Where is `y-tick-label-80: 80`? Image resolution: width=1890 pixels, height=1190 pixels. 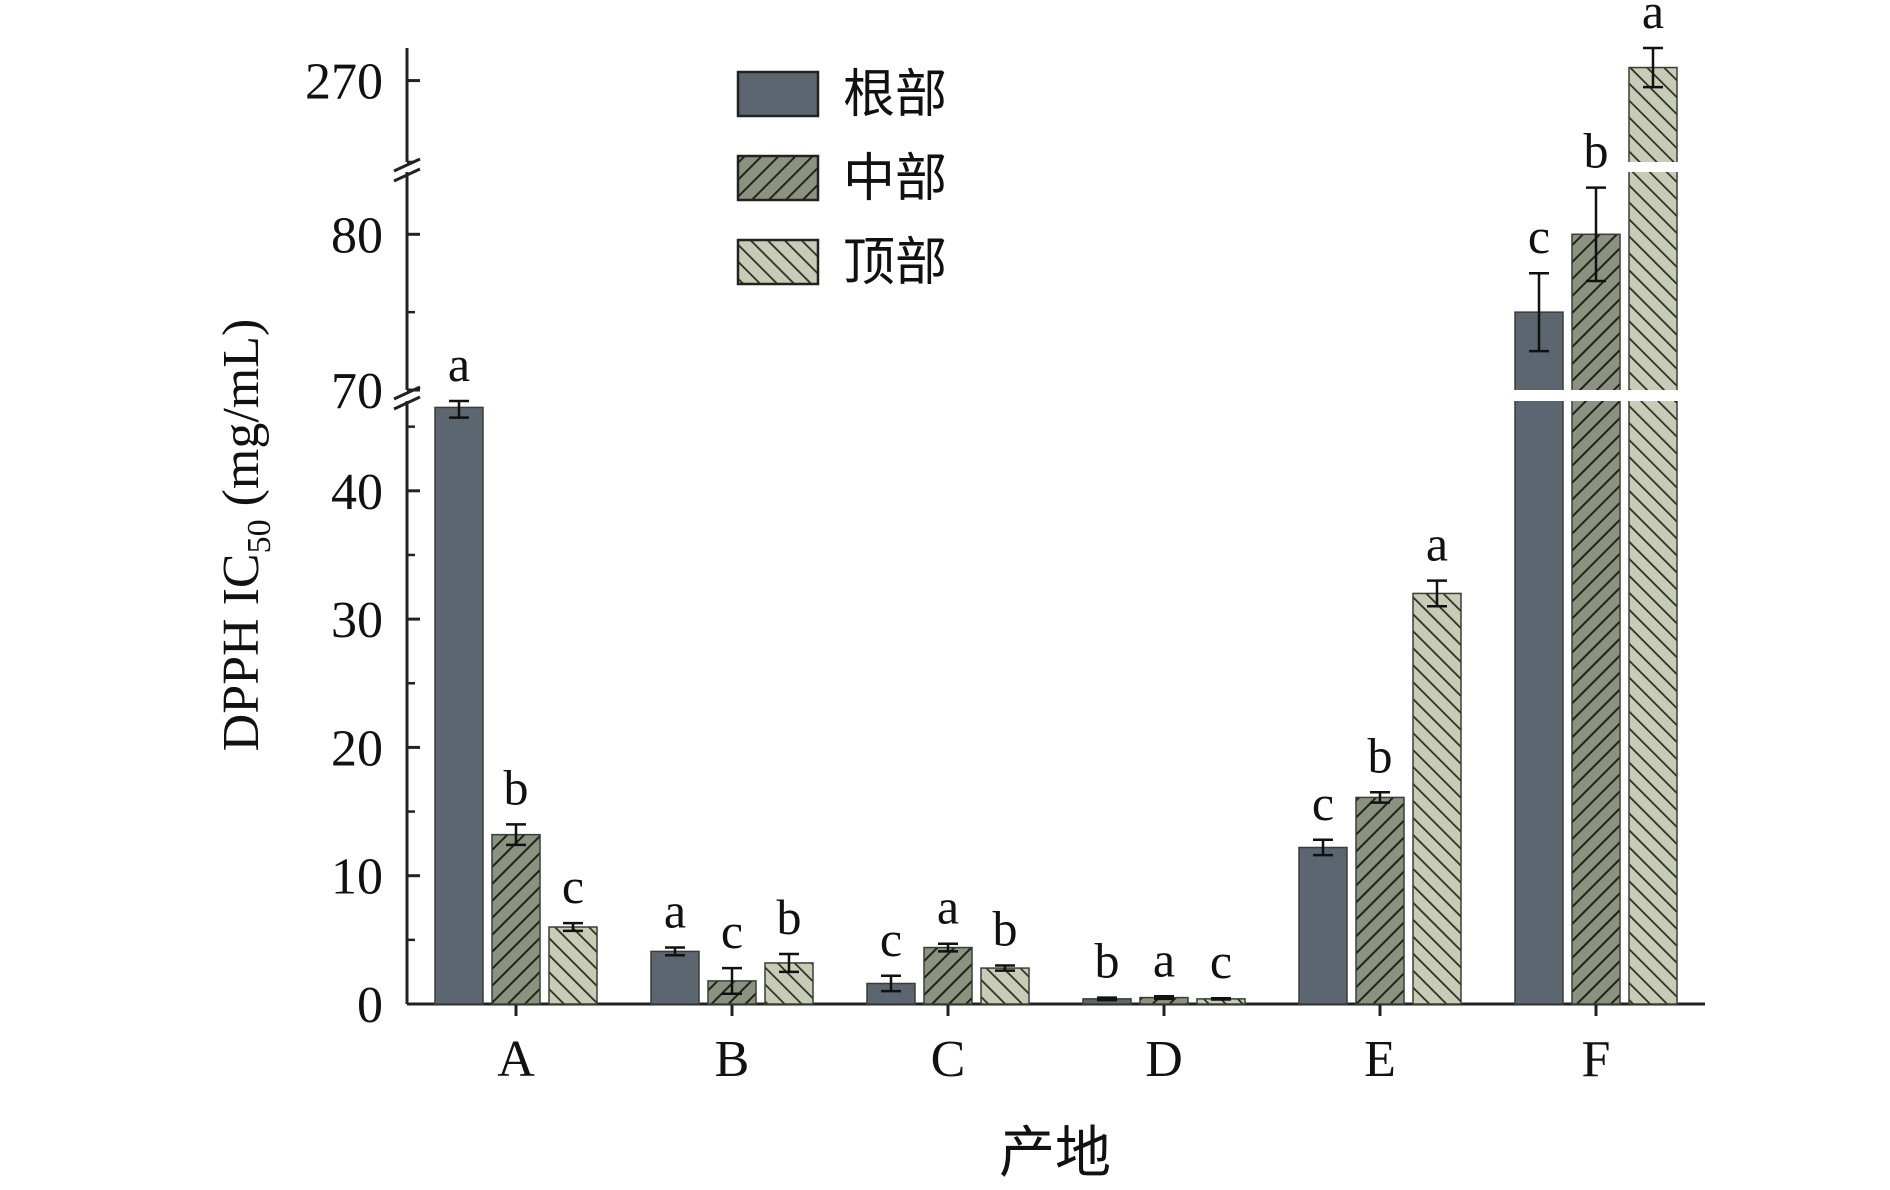 y-tick-label-80: 80 is located at coordinates (357, 235).